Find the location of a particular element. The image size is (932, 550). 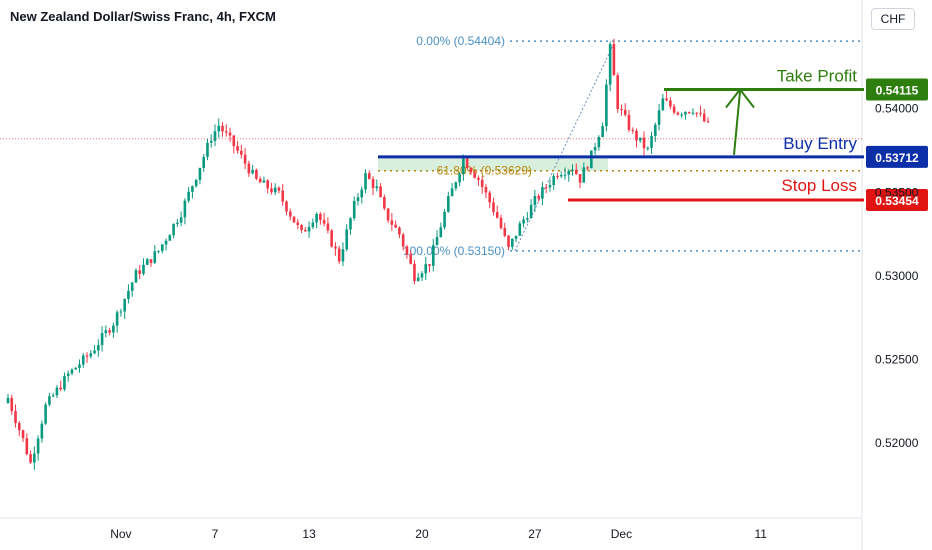

buy-entry-price-tag is located at coordinates (897, 156).